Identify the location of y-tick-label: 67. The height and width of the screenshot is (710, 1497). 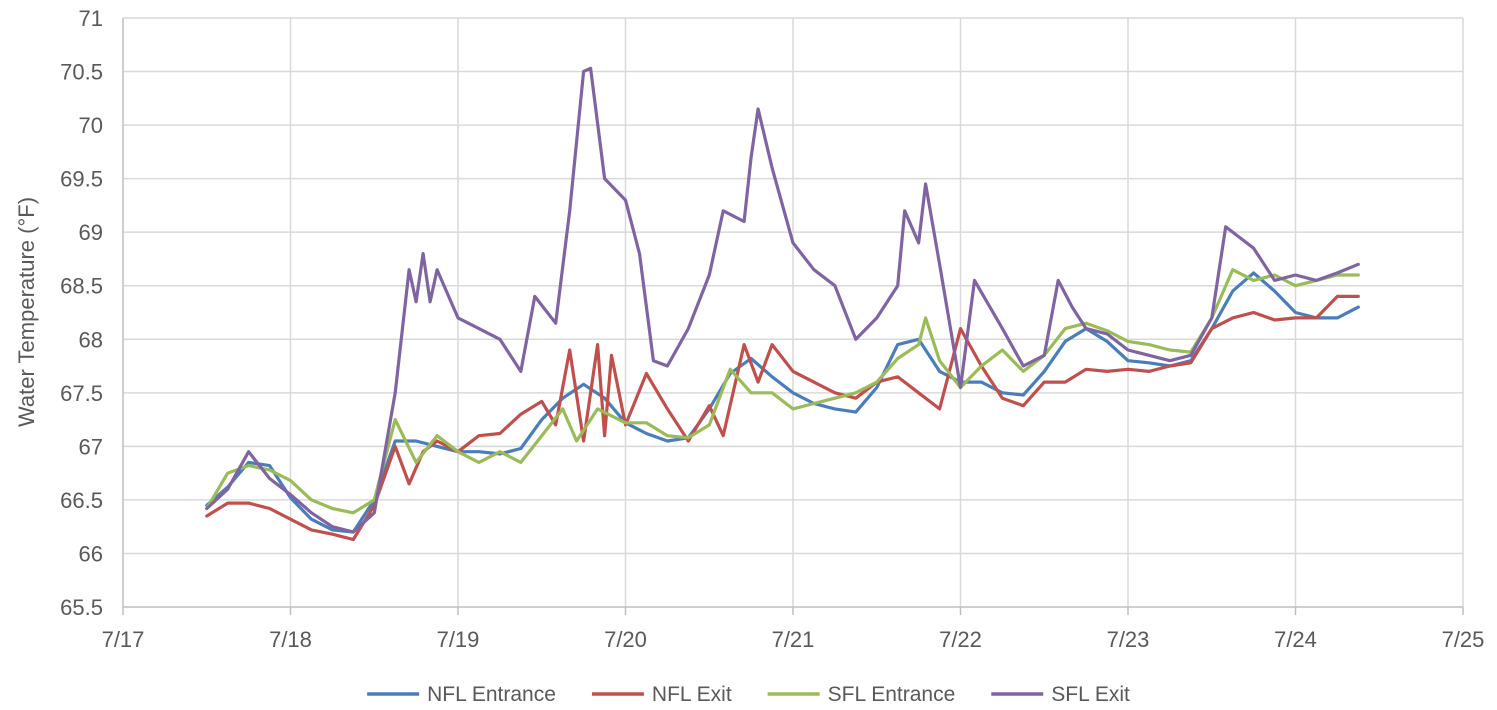
(91, 446).